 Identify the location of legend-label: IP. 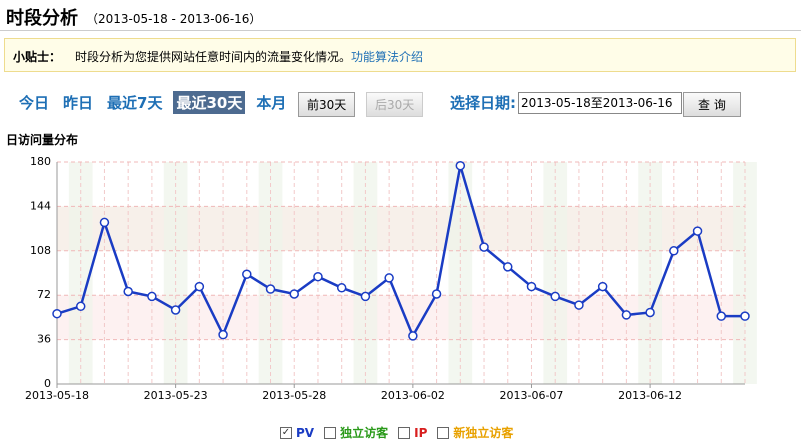
(421, 432).